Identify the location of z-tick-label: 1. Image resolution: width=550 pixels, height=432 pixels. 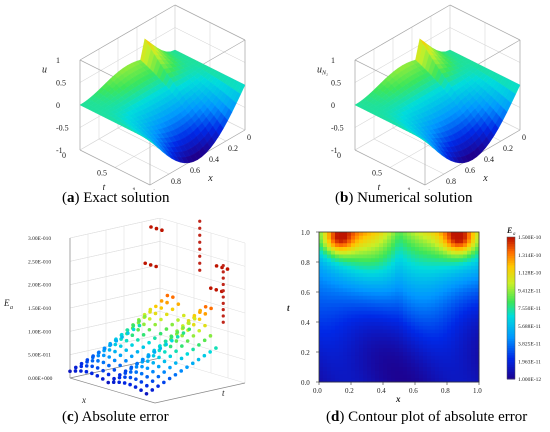
(333, 60).